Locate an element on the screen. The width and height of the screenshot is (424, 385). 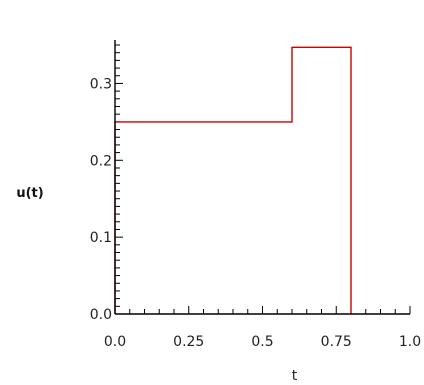
y-tick-label: 0.3 is located at coordinates (101, 84).